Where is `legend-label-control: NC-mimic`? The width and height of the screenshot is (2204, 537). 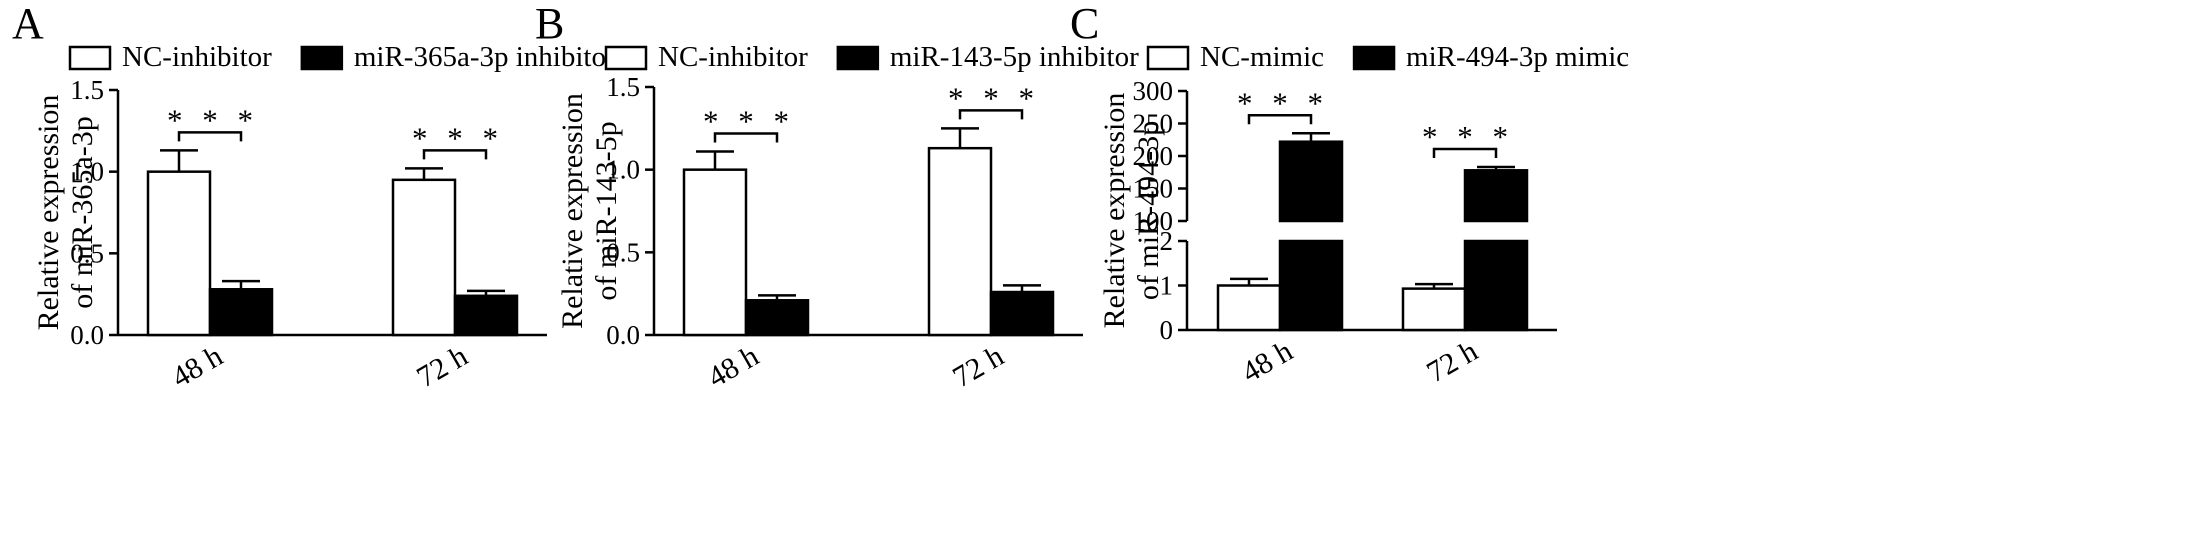
legend-label-control: NC-mimic is located at coordinates (1262, 57).